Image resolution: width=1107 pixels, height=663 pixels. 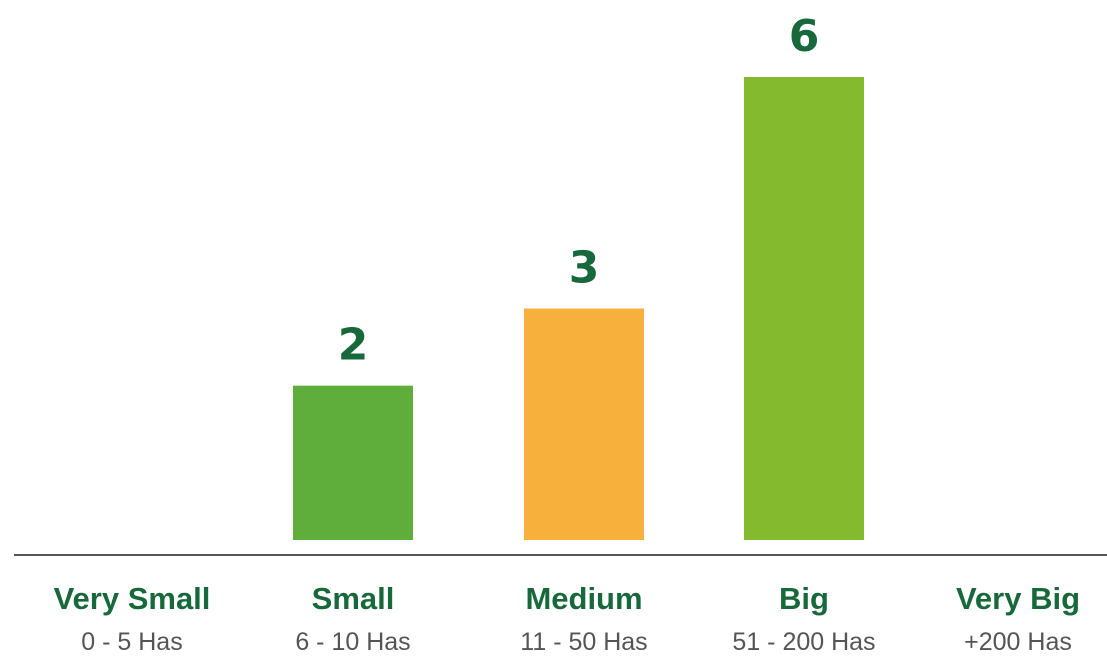 What do you see at coordinates (353, 345) in the screenshot?
I see `data-label-small: 2` at bounding box center [353, 345].